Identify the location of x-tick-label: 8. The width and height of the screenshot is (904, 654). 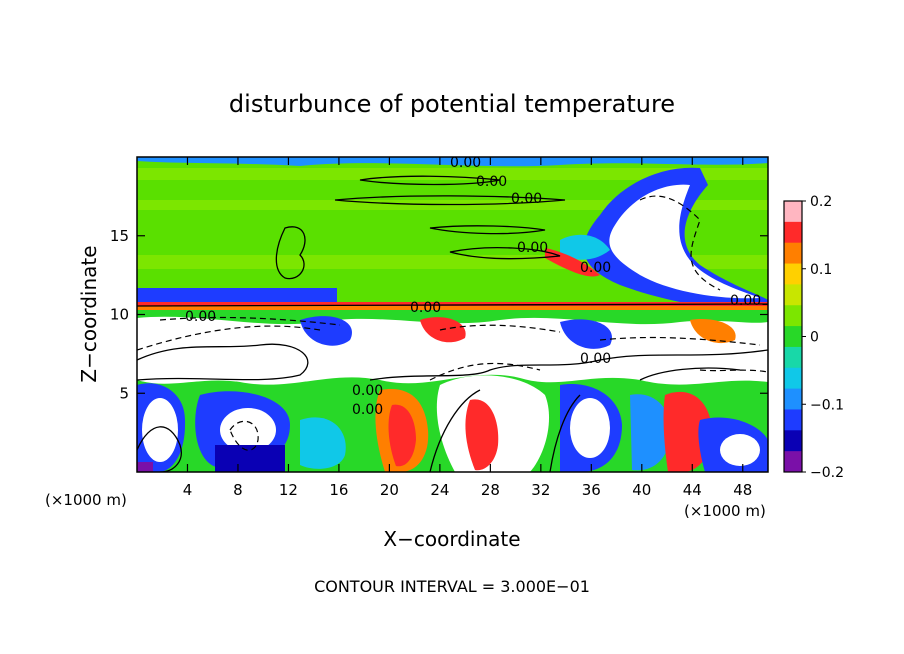
(238, 490).